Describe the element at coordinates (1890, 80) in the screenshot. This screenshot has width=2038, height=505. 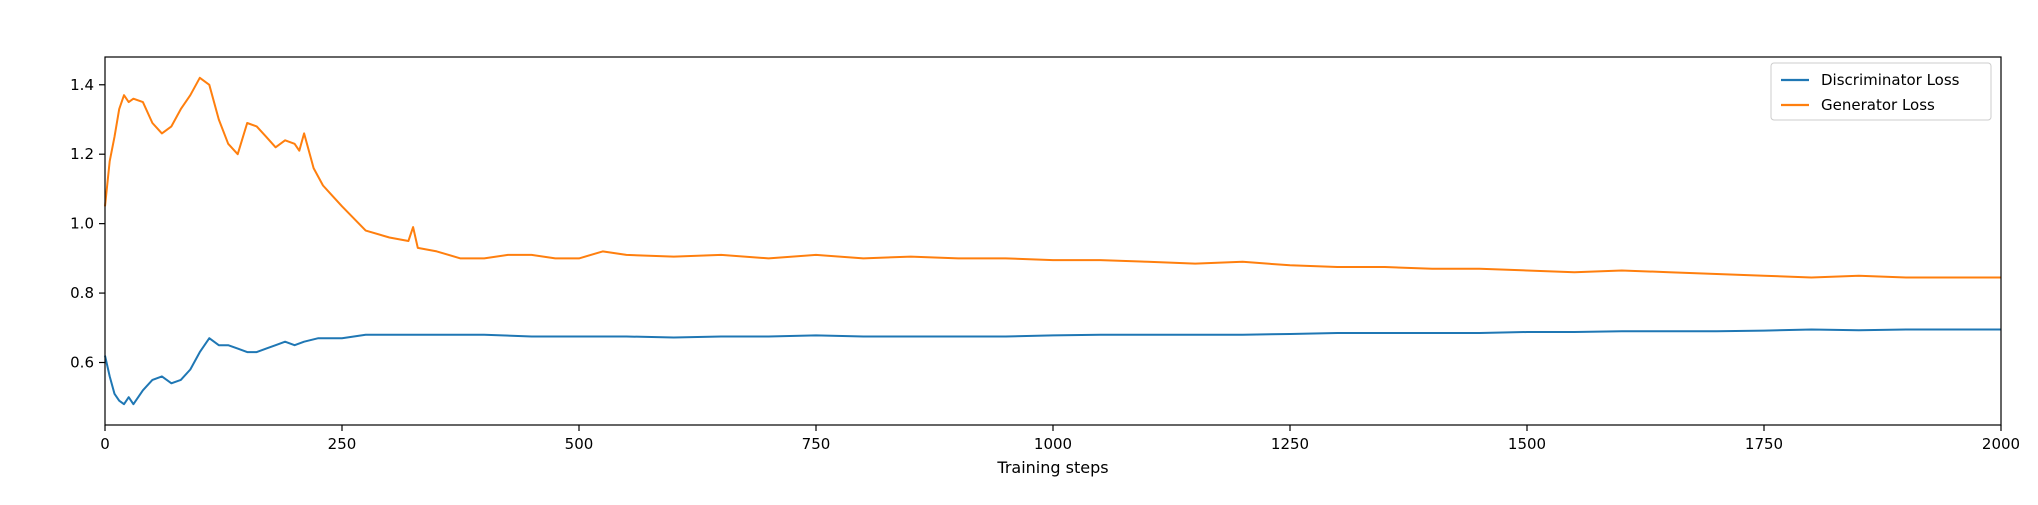
I see `legend-label: Discriminator Loss` at that location.